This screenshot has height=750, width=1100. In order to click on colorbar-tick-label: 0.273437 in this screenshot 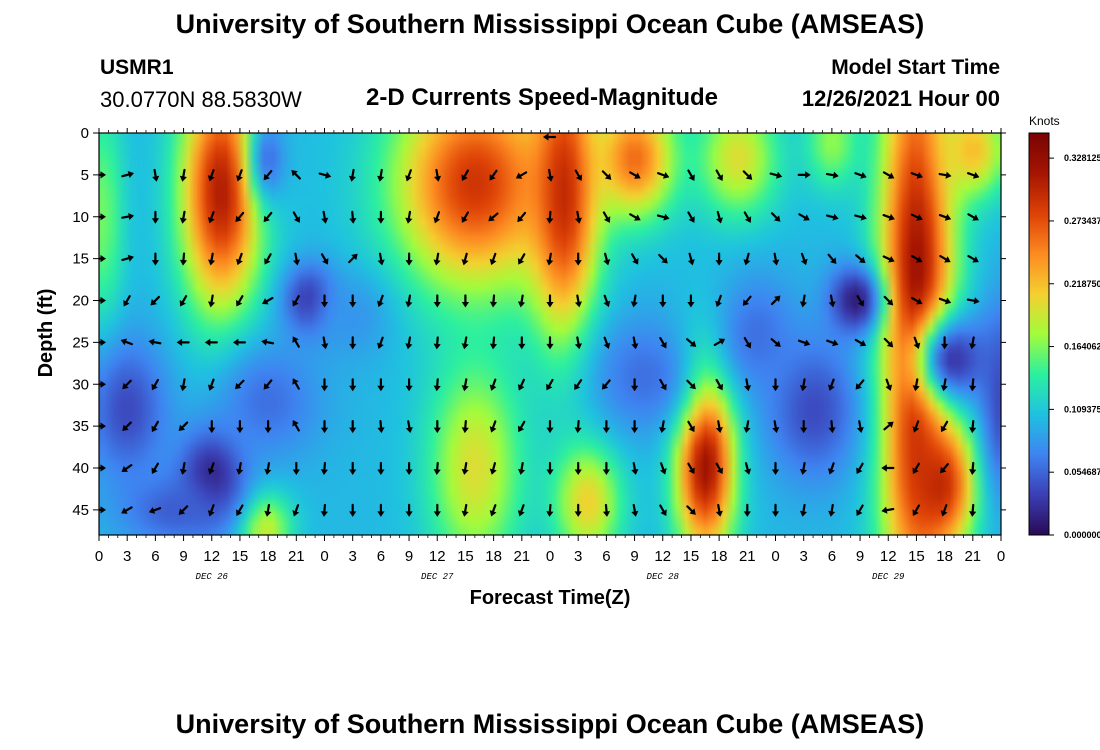, I will do `click(1082, 221)`.